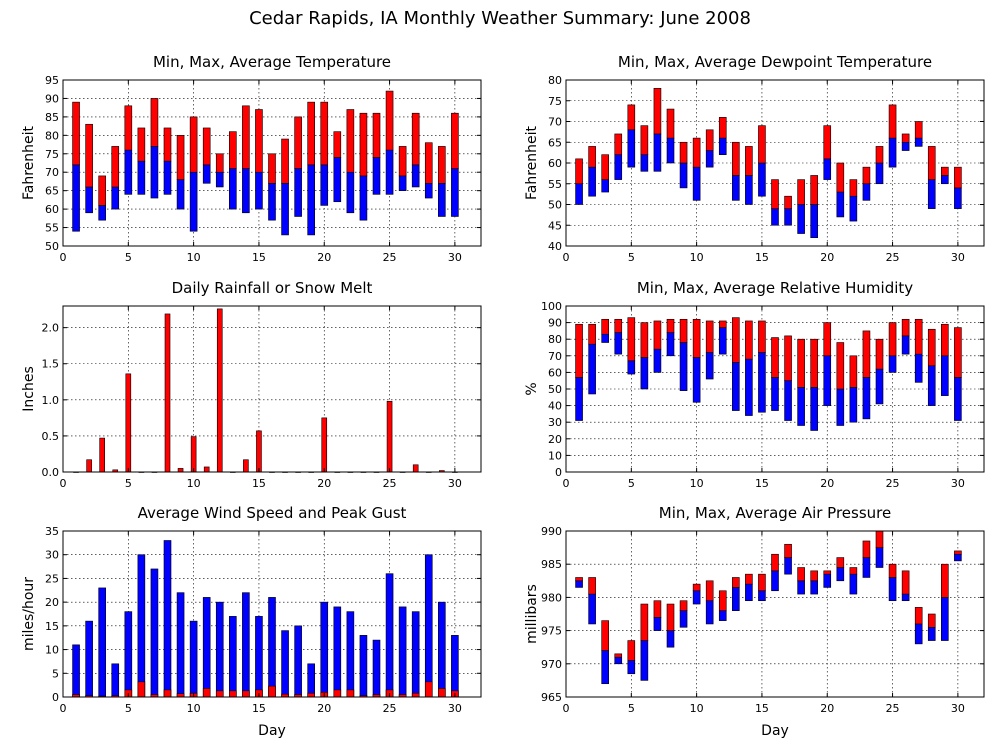  Describe the element at coordinates (324, 257) in the screenshot. I see `temperature-xtick-label: 20` at that location.